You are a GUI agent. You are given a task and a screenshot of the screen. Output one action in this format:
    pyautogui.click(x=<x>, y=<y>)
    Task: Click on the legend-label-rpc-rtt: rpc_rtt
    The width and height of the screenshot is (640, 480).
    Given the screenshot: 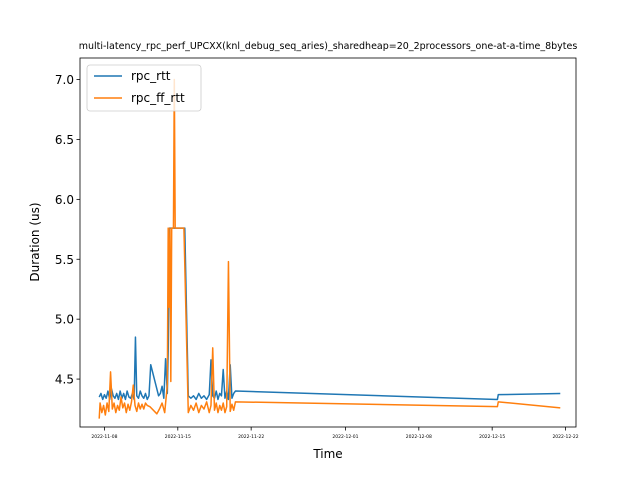 What is the action you would take?
    pyautogui.click(x=151, y=76)
    